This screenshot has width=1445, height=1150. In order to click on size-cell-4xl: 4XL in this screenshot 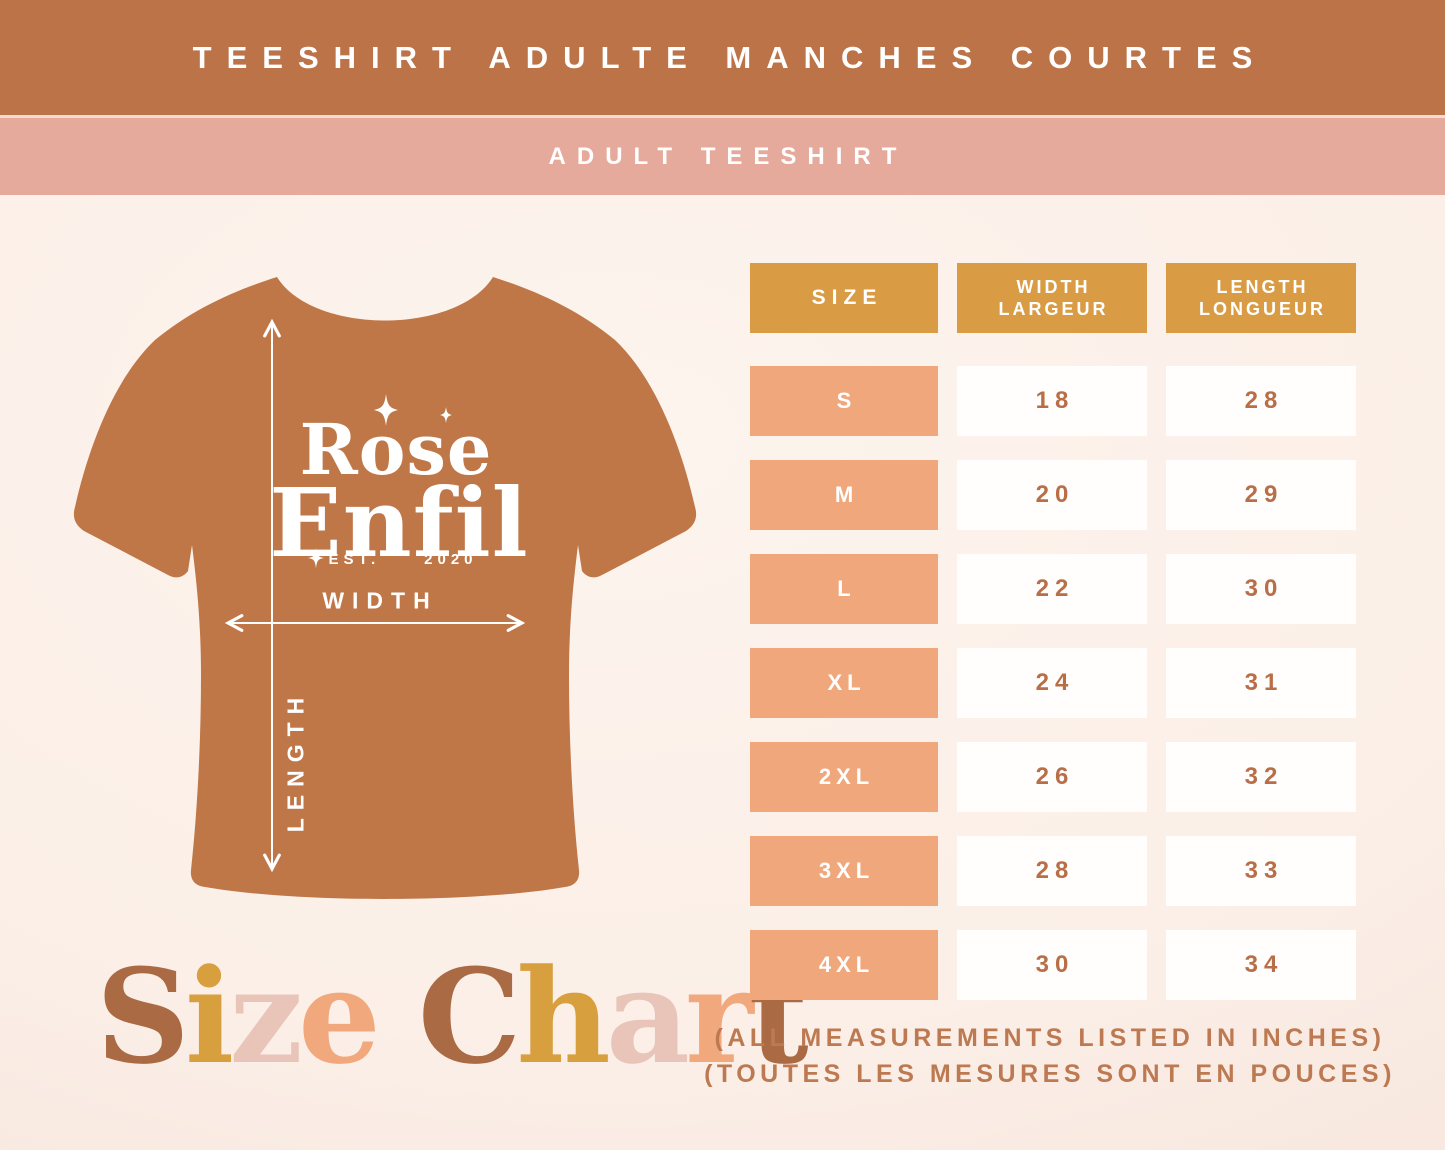, I will do `click(844, 965)`.